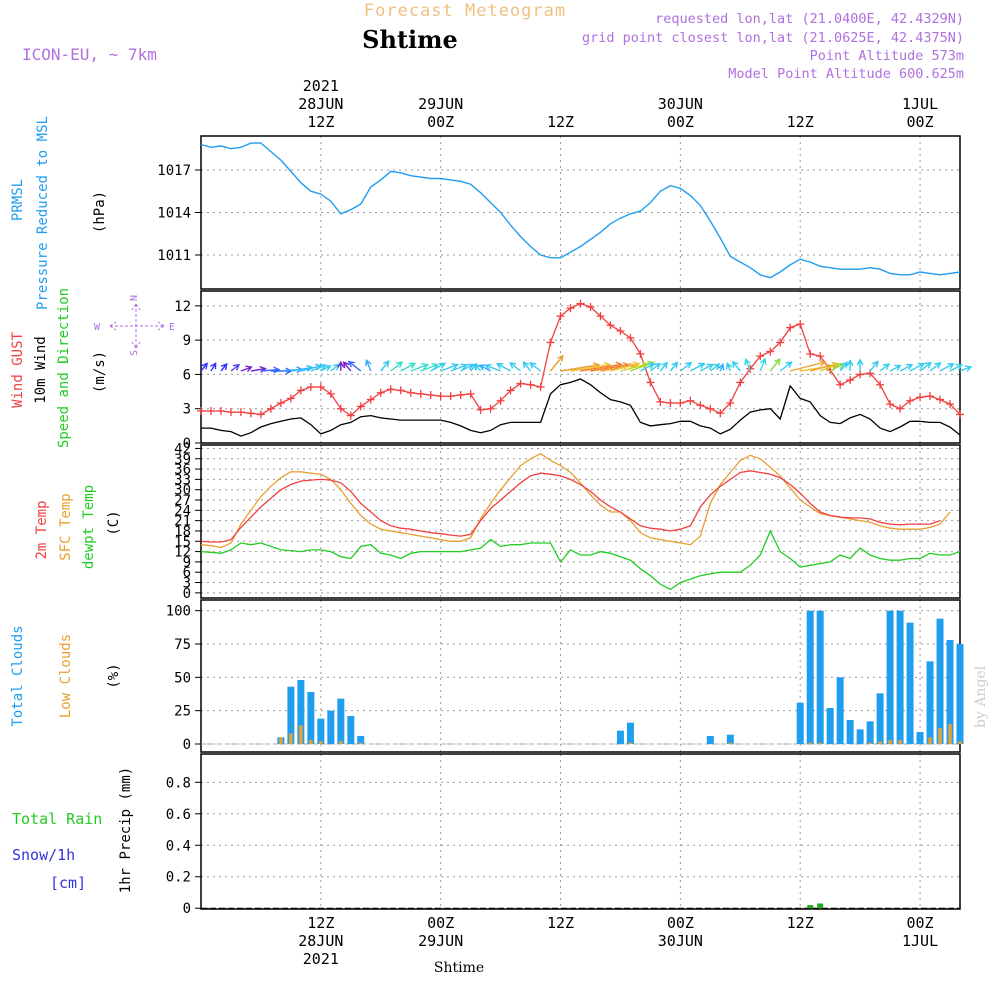  What do you see at coordinates (57, 819) in the screenshot?
I see `total-rain-label: Total Rain` at bounding box center [57, 819].